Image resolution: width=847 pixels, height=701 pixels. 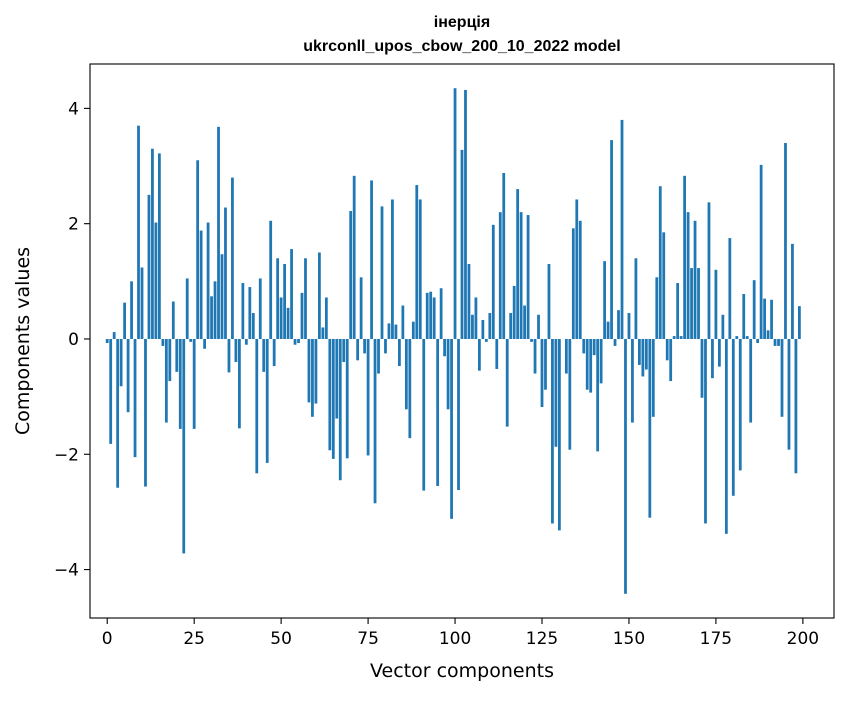 What do you see at coordinates (803, 639) in the screenshot?
I see `x-tick-label: 200` at bounding box center [803, 639].